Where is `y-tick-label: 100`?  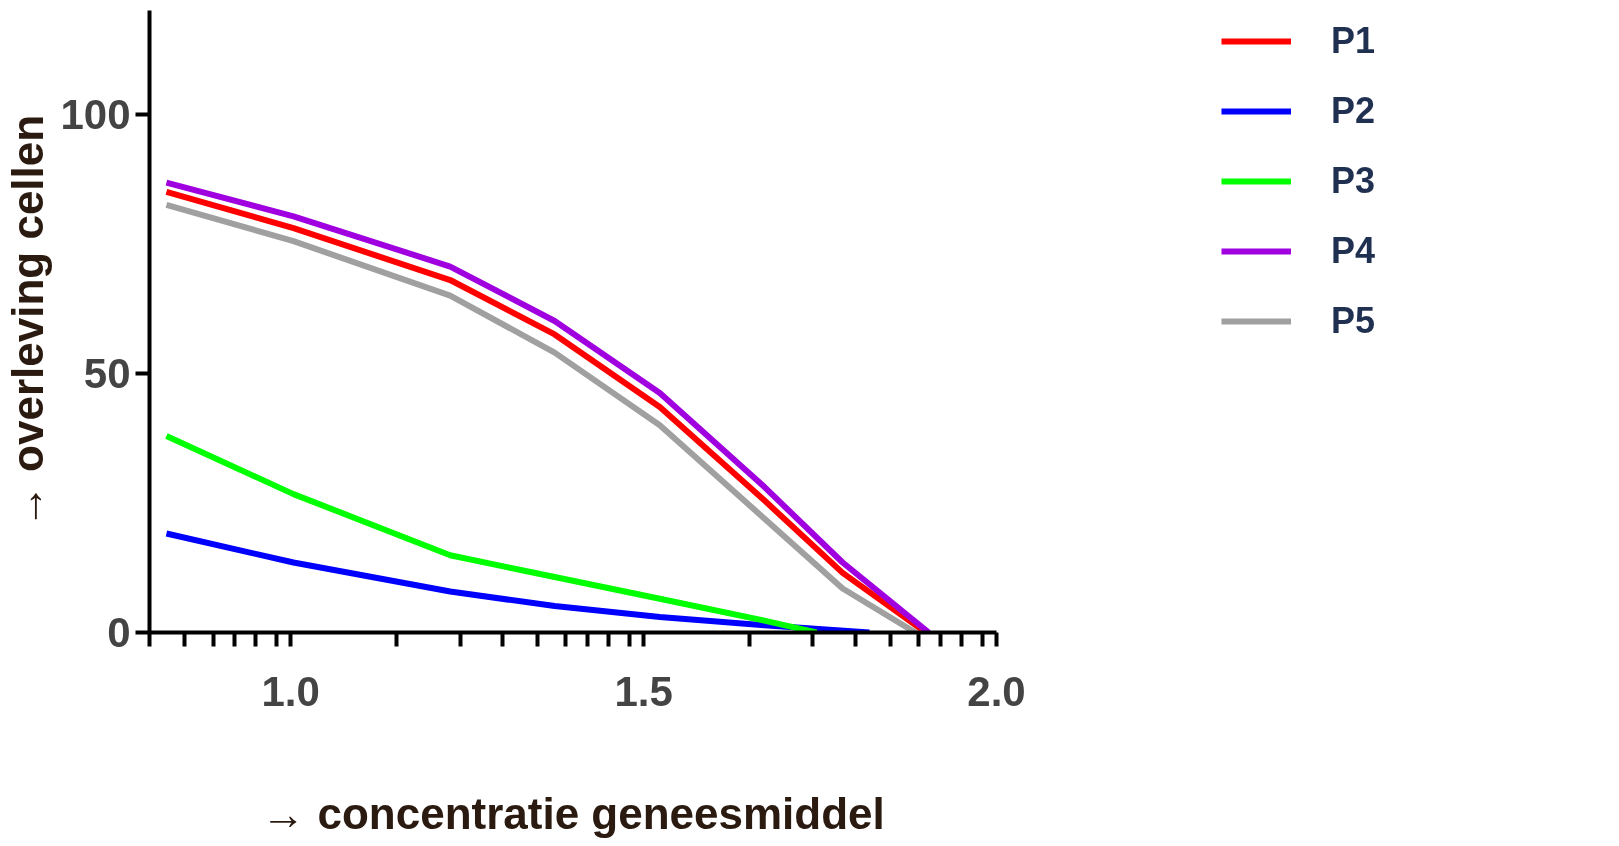
y-tick-label: 100 is located at coordinates (95, 114).